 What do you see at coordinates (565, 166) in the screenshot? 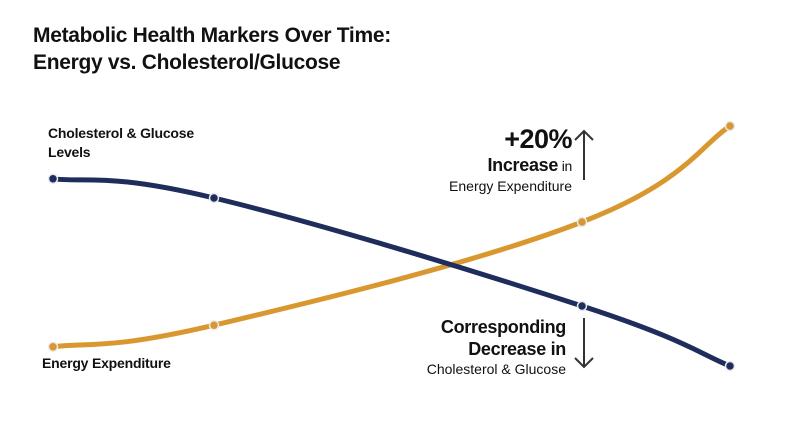
I see `increase-in: in` at bounding box center [565, 166].